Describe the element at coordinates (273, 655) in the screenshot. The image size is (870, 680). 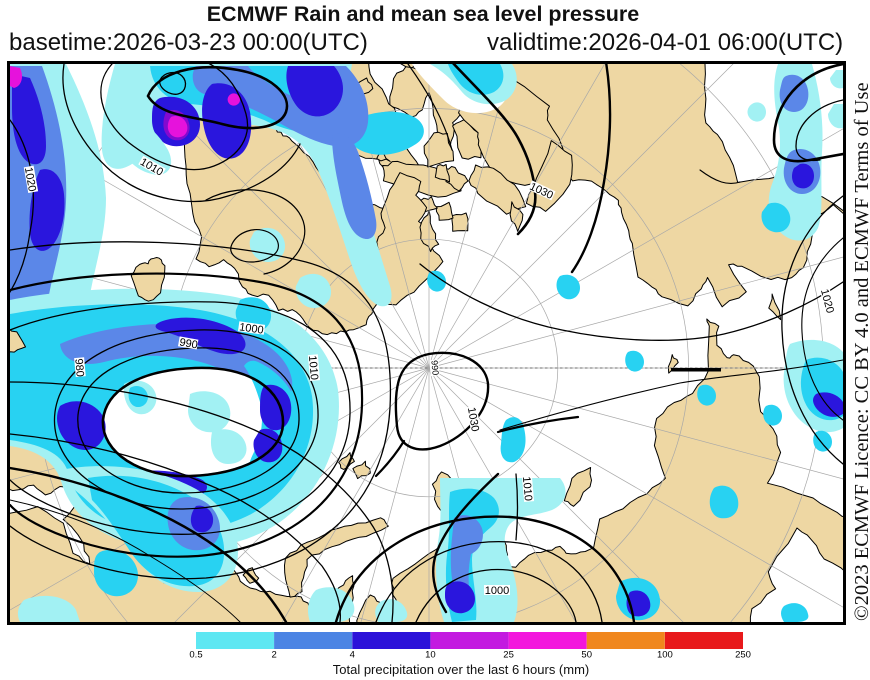
I see `svg-text: 2` at that location.